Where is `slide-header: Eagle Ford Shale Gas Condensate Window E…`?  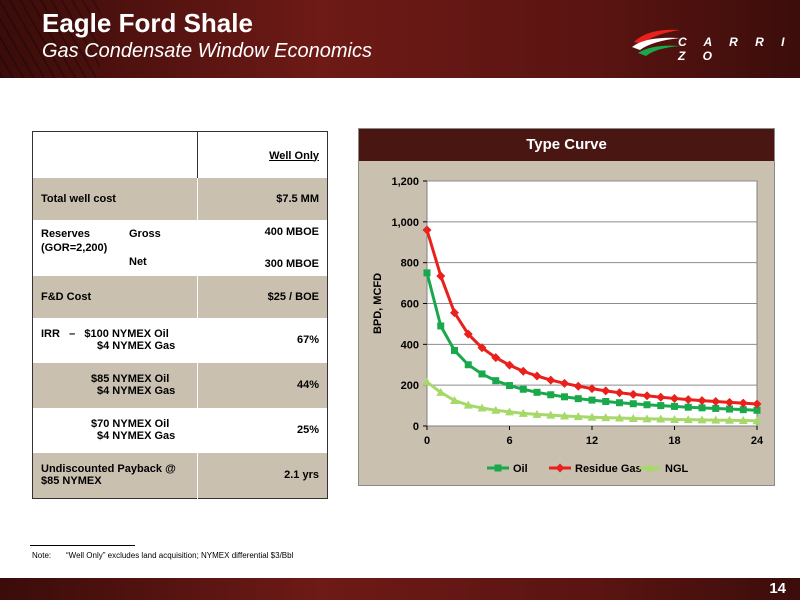
slide-header: Eagle Ford Shale Gas Condensate Window E… is located at coordinates (400, 39).